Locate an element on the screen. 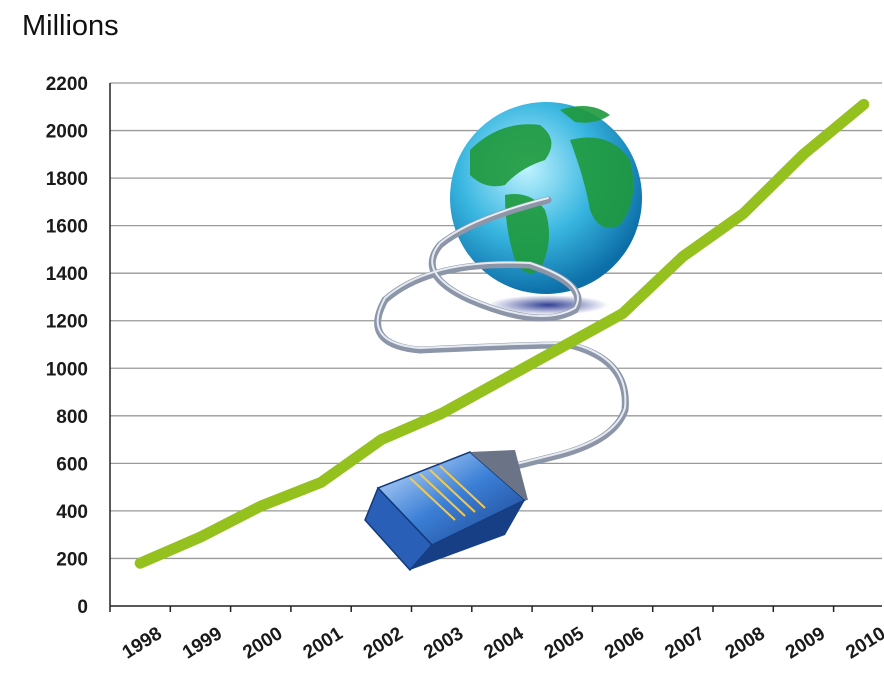  y-tick-label: 1000 is located at coordinates (67, 369).